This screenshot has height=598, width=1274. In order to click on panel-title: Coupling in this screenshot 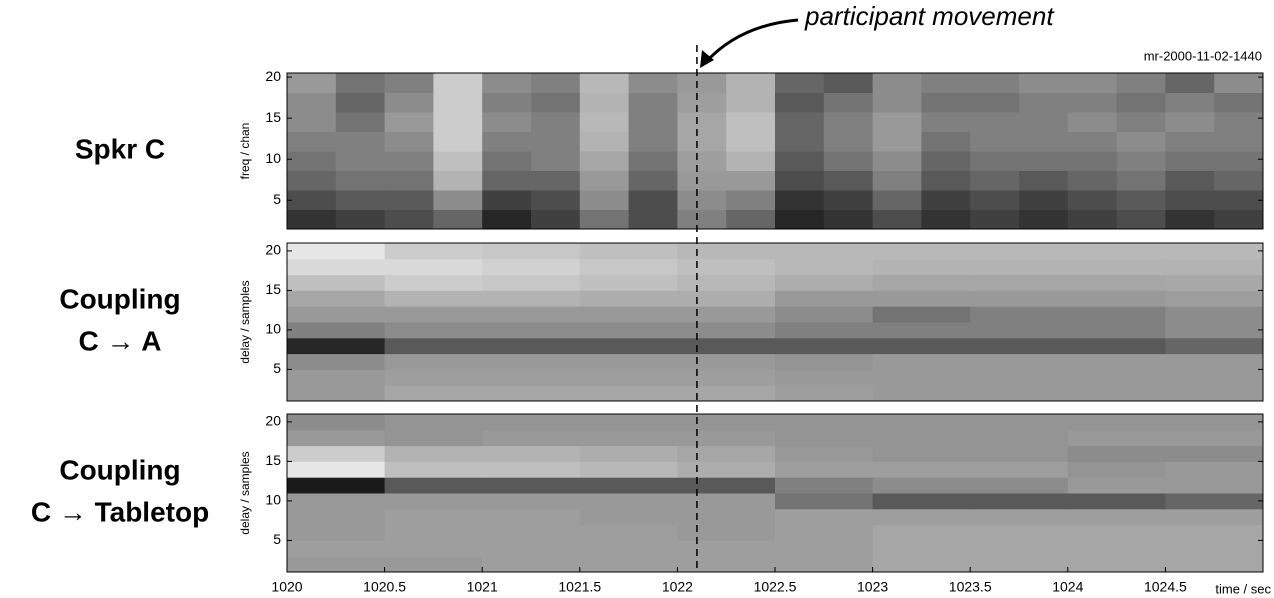, I will do `click(119, 298)`.